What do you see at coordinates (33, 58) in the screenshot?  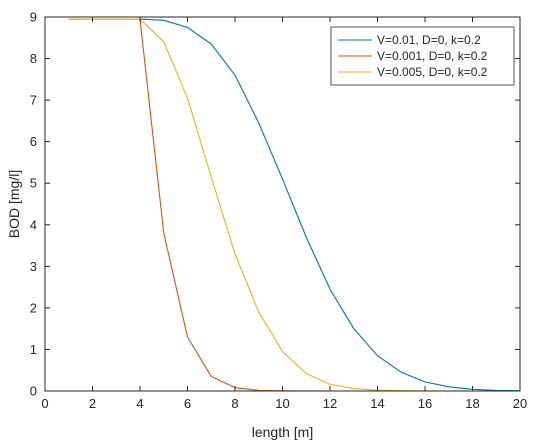 I see `y-tick-label: 8` at bounding box center [33, 58].